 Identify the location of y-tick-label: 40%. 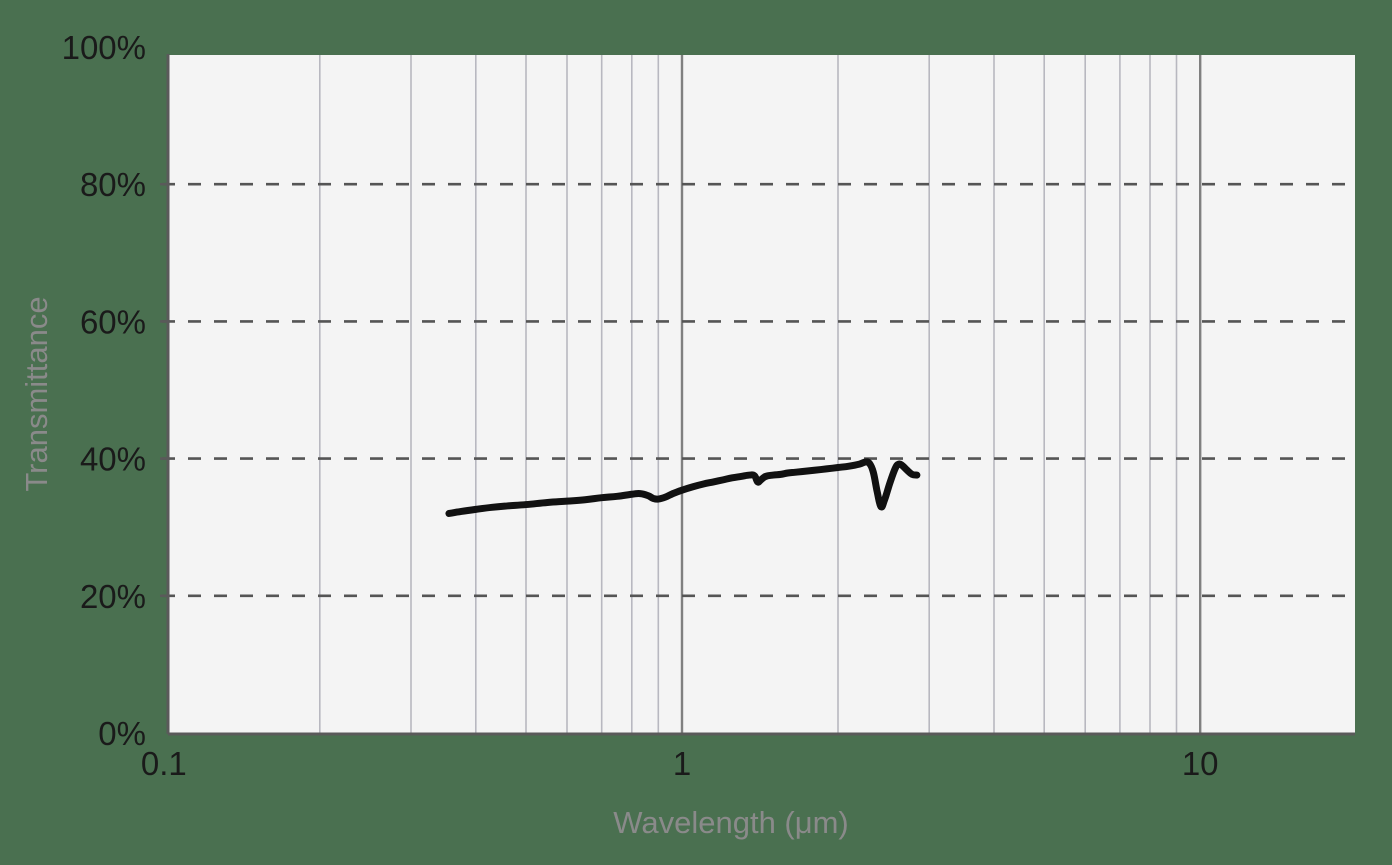
(113, 459).